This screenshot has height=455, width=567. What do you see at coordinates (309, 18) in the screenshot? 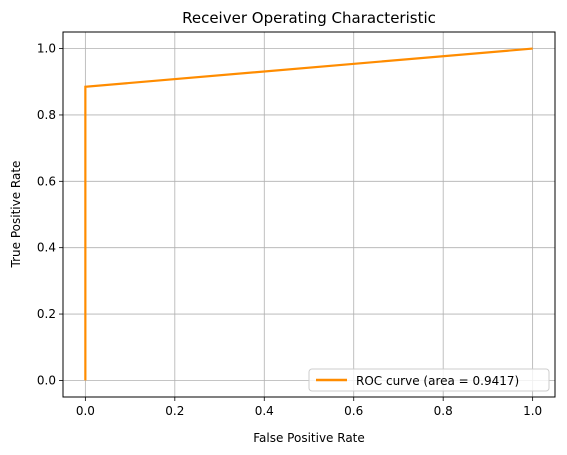
I see `chart-title: Receiver Operating Characteristic` at bounding box center [309, 18].